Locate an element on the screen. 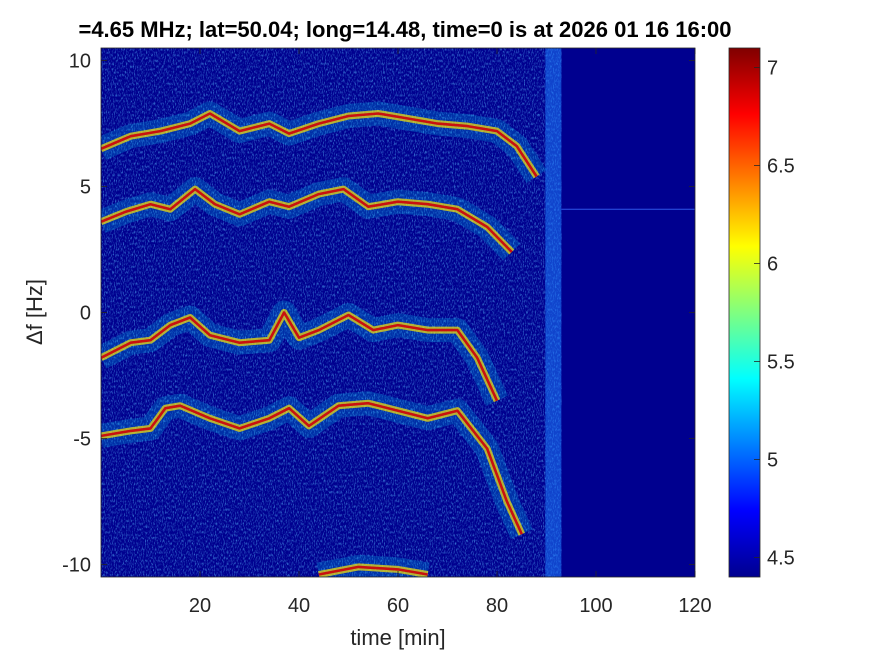 The image size is (875, 656). end-of-data-stripe is located at coordinates (553, 312).